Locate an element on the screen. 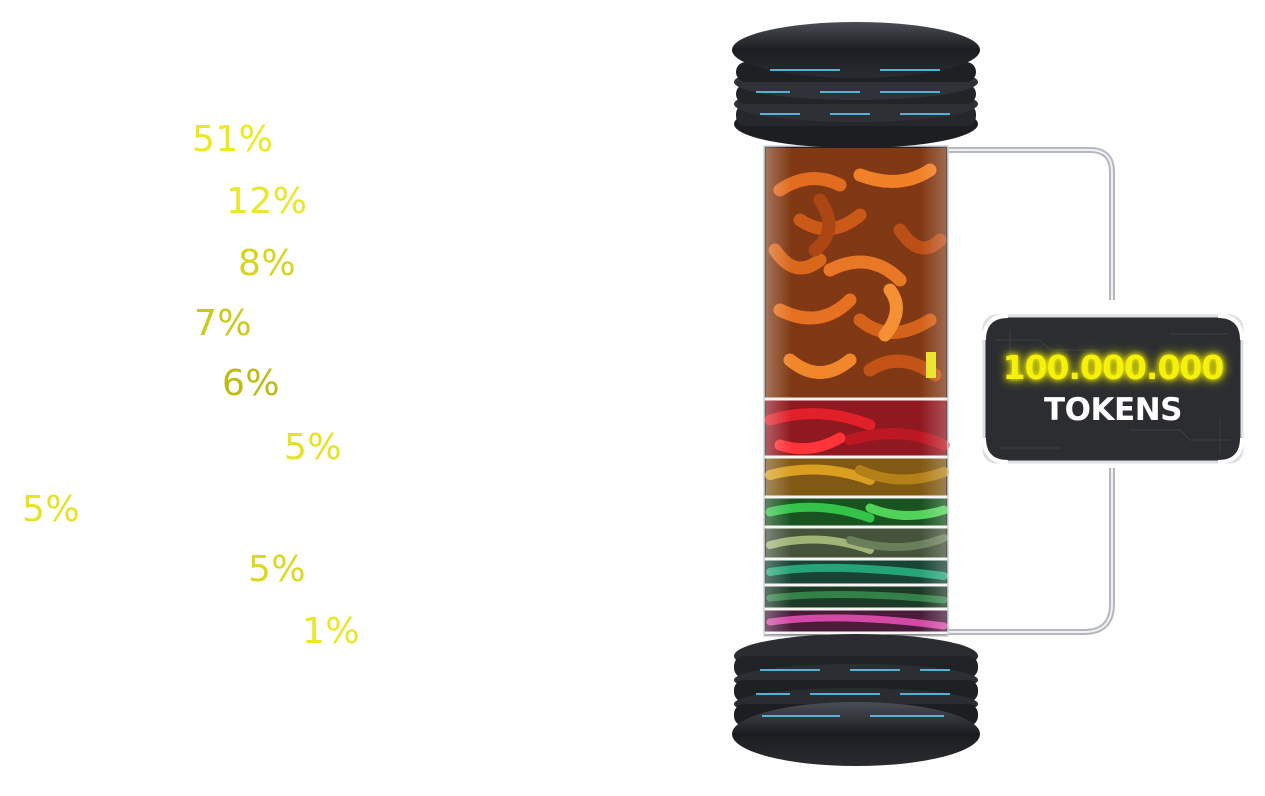  allocation-percent-9: 1% is located at coordinates (331, 631).